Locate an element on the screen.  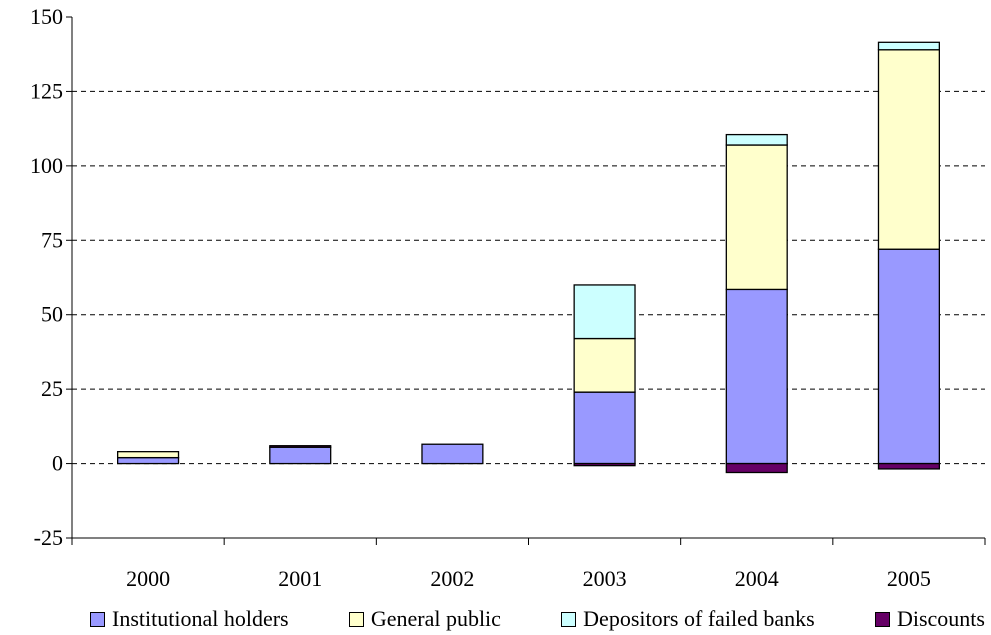
y-tick-label--25: -25 is located at coordinates (48, 537).